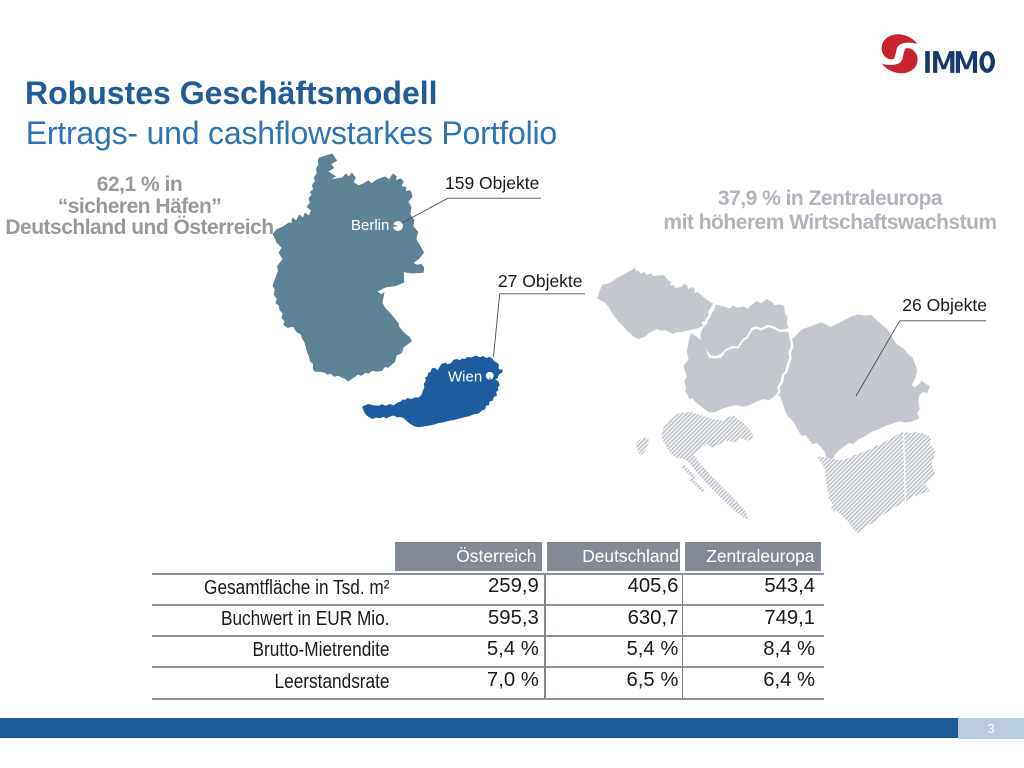 The image size is (1024, 768). Describe the element at coordinates (465, 377) in the screenshot. I see `svg-text: Wien` at that location.